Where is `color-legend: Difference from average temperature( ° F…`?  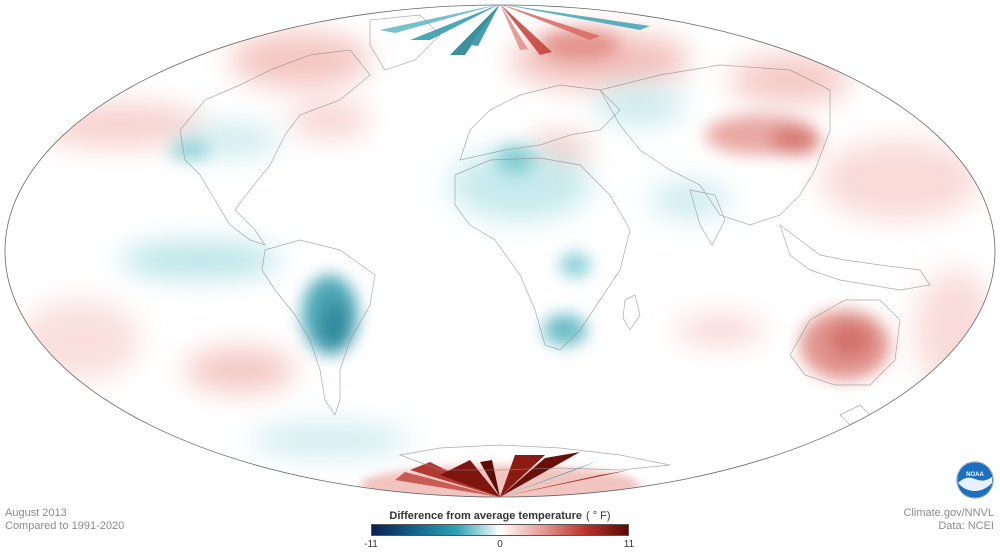 color-legend: Difference from average temperature( ° F… is located at coordinates (500, 532).